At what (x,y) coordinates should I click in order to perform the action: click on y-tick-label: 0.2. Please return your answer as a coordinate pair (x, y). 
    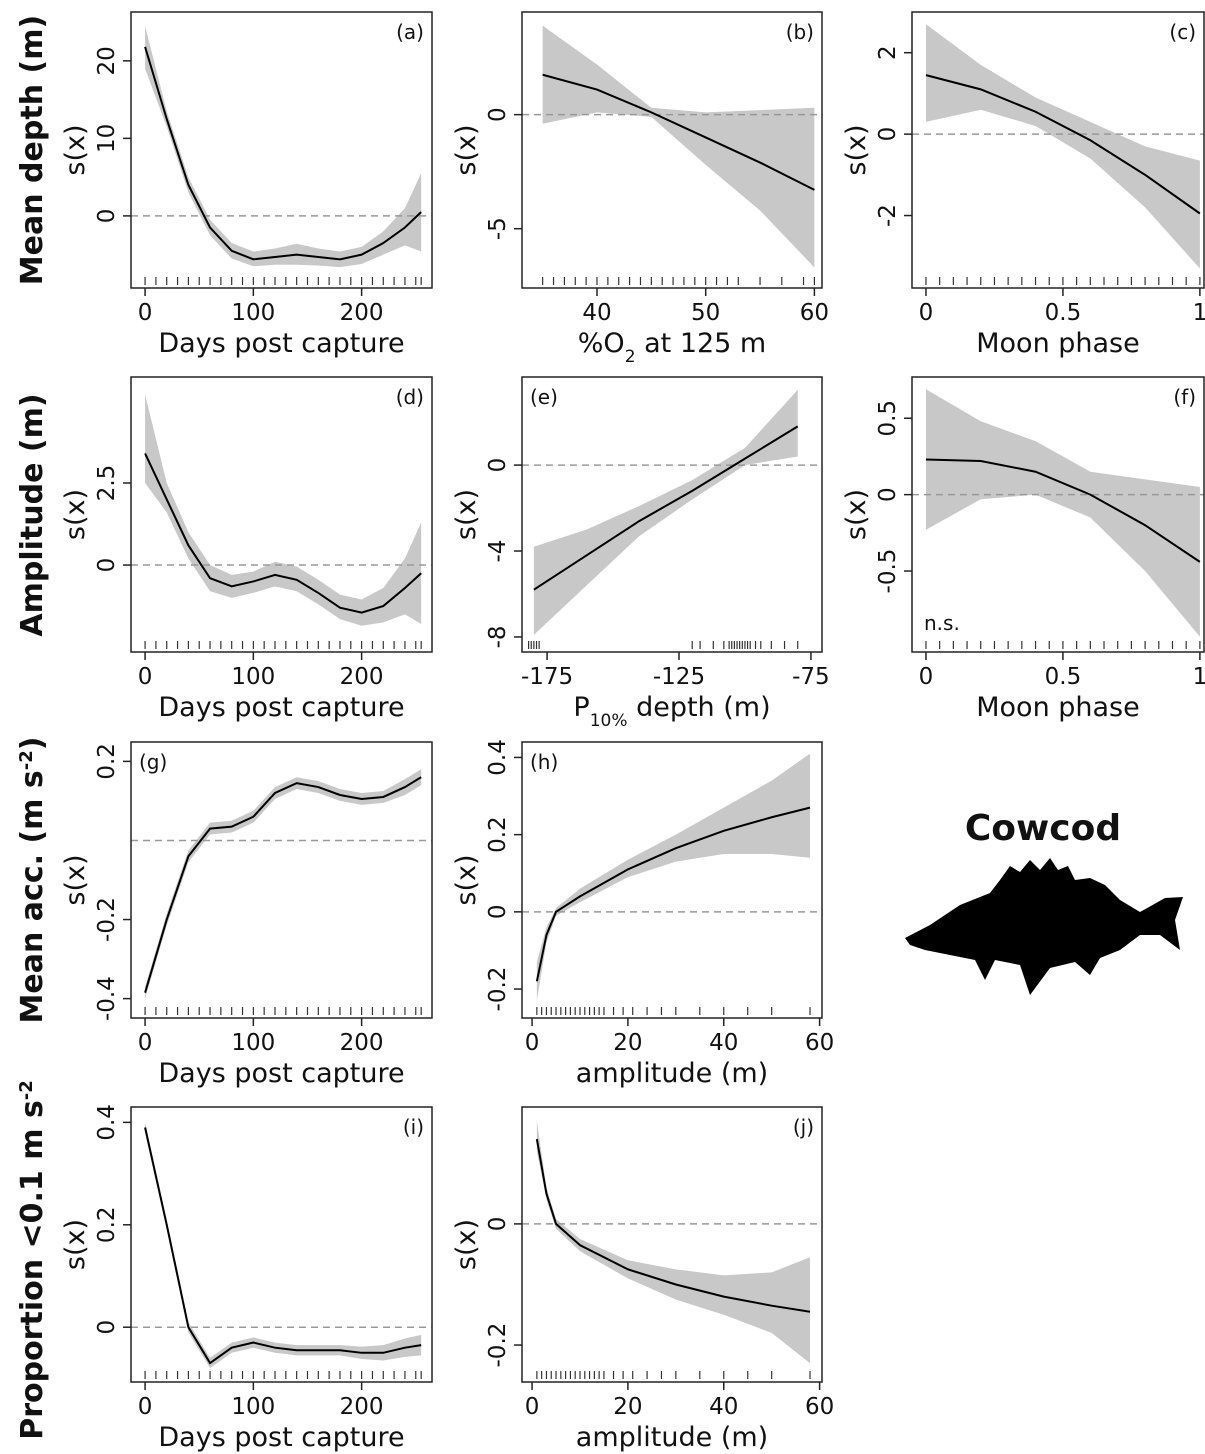
    Looking at the image, I should click on (498, 834).